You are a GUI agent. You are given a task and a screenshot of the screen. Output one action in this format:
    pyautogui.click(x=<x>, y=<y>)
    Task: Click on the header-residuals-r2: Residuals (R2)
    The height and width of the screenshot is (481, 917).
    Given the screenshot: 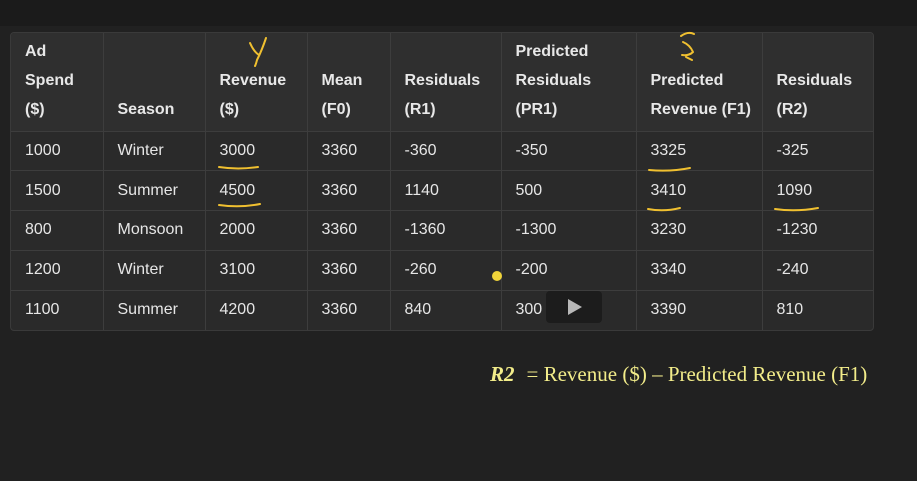 What is the action you would take?
    pyautogui.click(x=817, y=82)
    